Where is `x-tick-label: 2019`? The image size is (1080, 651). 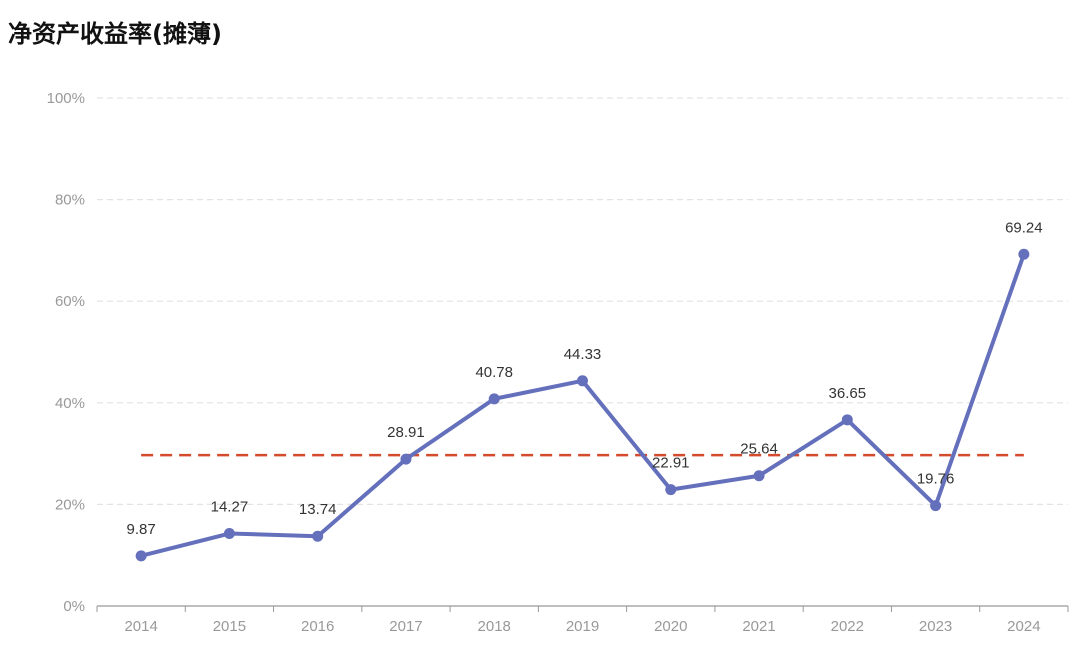 x-tick-label: 2019 is located at coordinates (582, 626).